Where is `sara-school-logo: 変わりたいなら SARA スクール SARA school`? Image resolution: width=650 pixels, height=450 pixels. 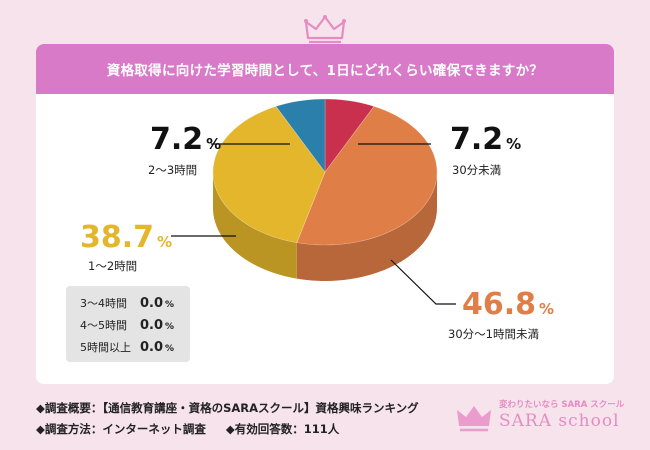
sara-school-logo: 変わりたいなら SARA スクール SARA school is located at coordinates (539, 418).